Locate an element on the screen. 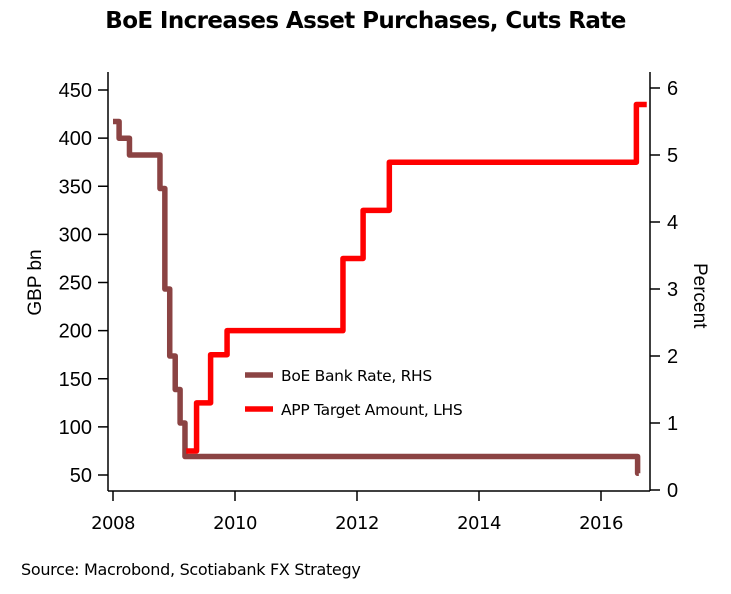 The image size is (731, 594). y-right-tick-label: 2 is located at coordinates (672, 357).